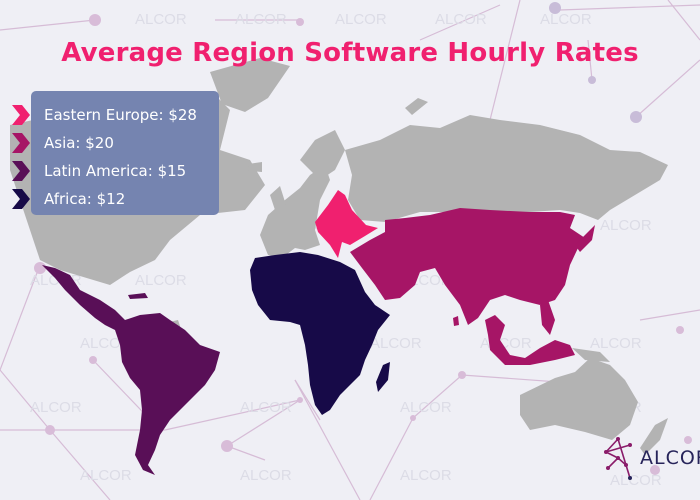  I want to click on region-asia-southeast, so click(530, 340).